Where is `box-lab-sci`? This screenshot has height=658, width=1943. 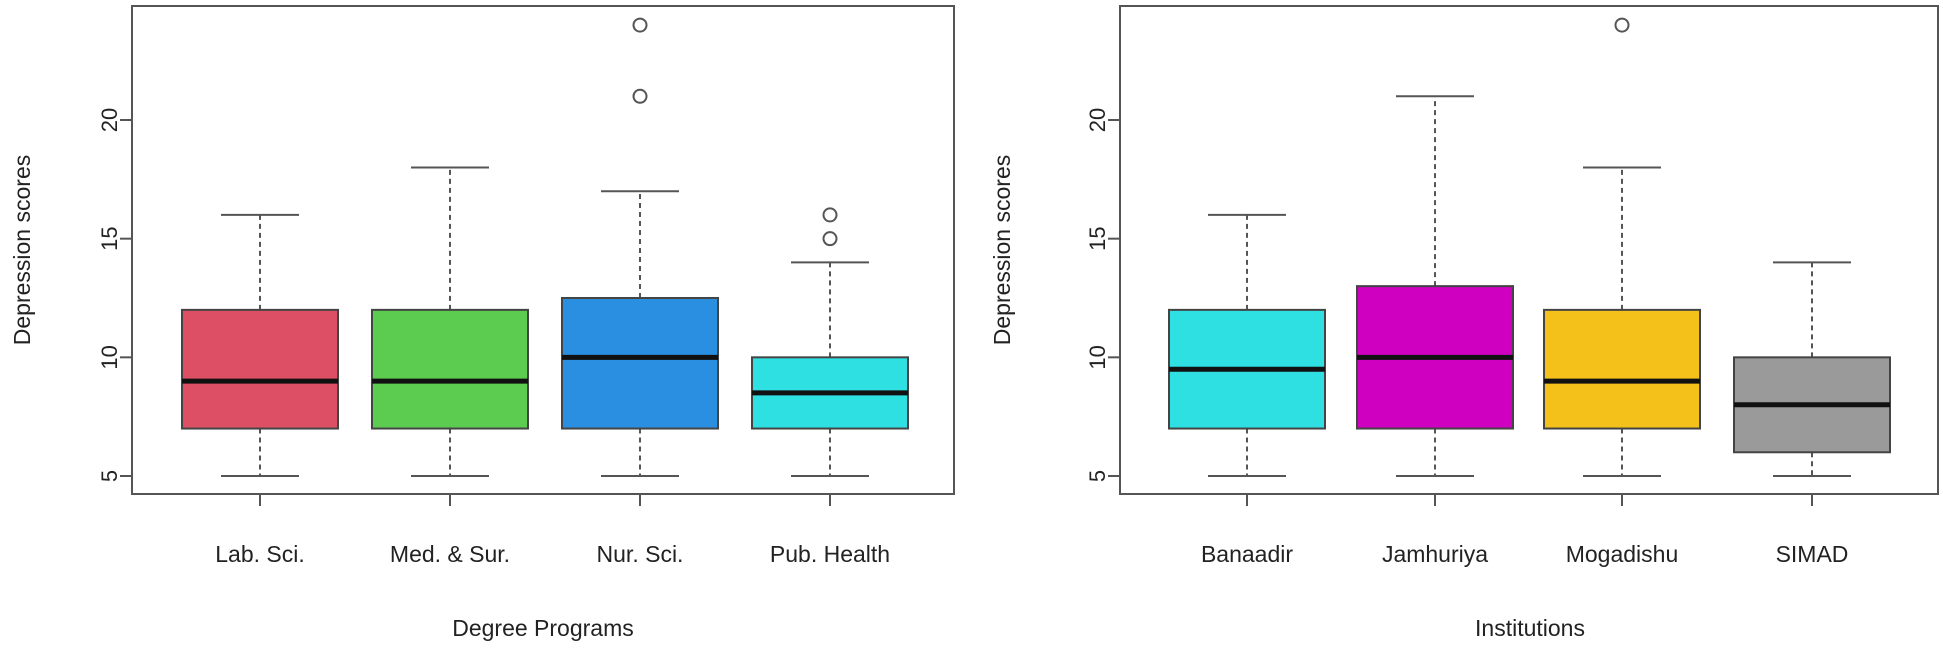
box-lab-sci is located at coordinates (260, 345).